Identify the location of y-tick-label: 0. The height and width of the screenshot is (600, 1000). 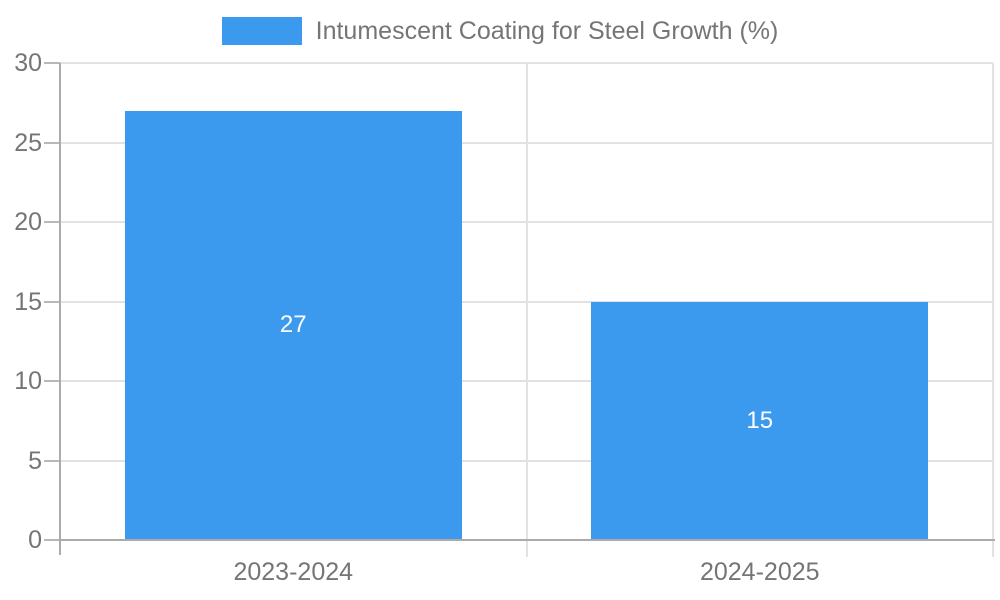
(35, 540).